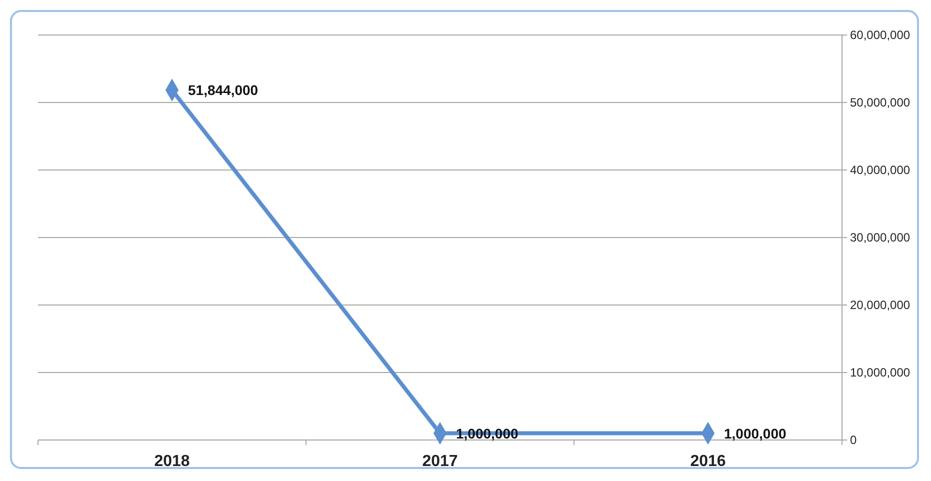 The height and width of the screenshot is (481, 931). What do you see at coordinates (880, 373) in the screenshot?
I see `y-tick-label: 10,000,000` at bounding box center [880, 373].